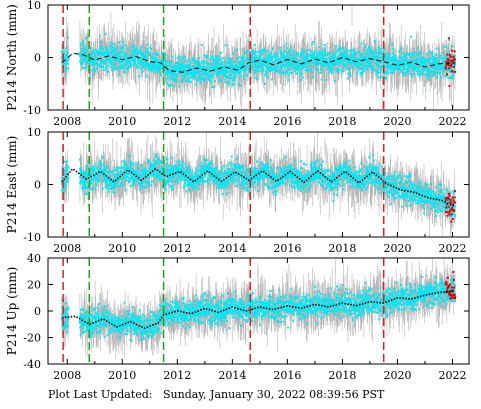 This screenshot has height=409, width=481. Describe the element at coordinates (32, 364) in the screenshot. I see `y-tick-label: -40` at that location.